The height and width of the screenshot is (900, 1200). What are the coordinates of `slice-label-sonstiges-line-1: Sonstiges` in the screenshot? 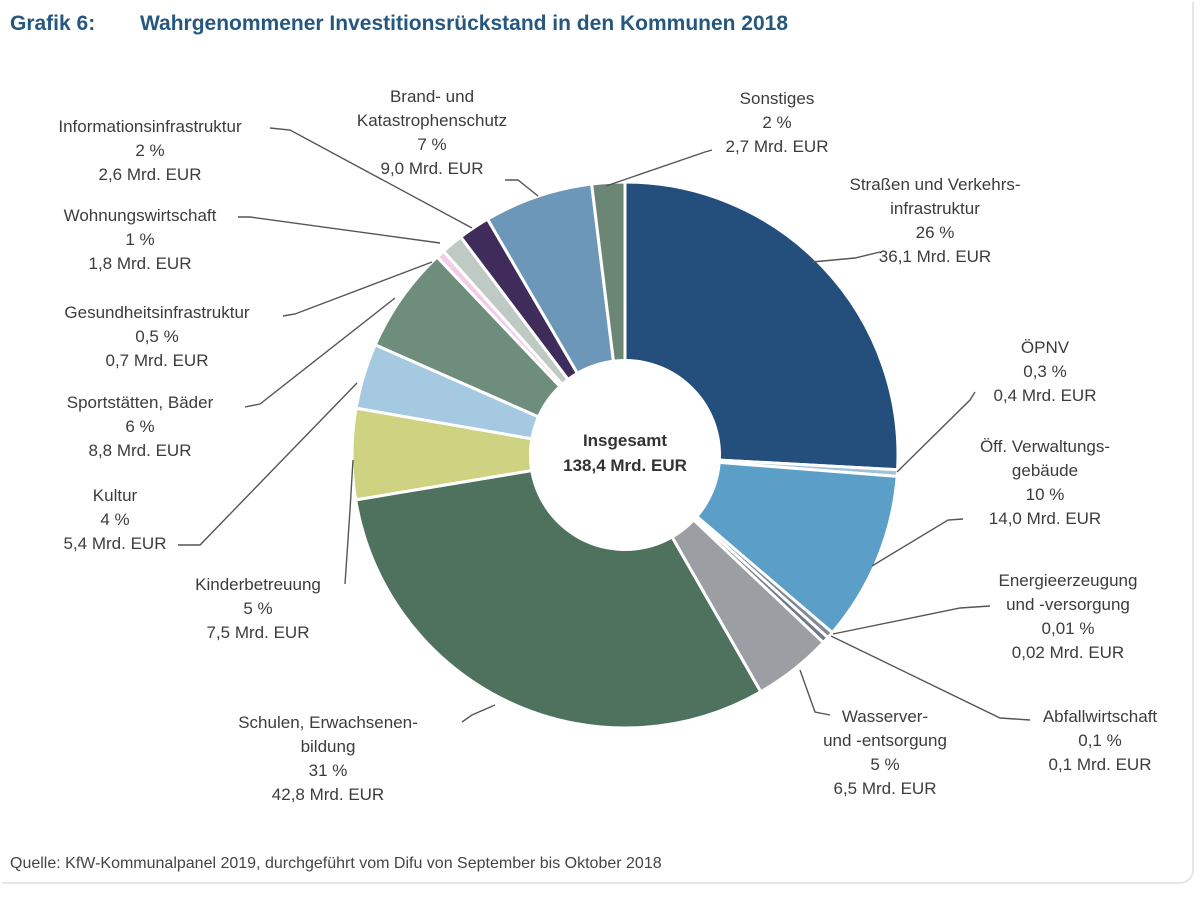 It's located at (777, 98).